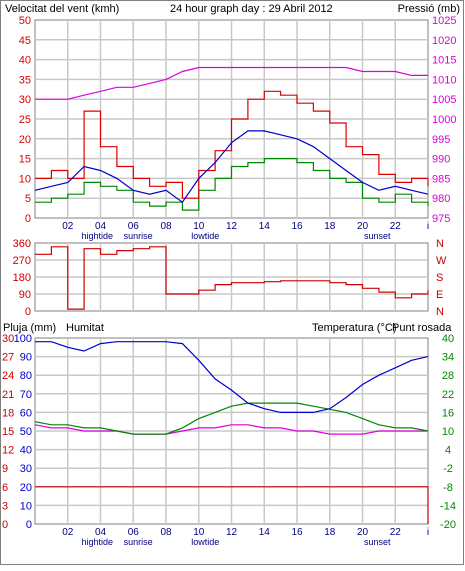 Image resolution: width=465 pixels, height=571 pixels. I want to click on rain-tick-label: 12, so click(8, 451).